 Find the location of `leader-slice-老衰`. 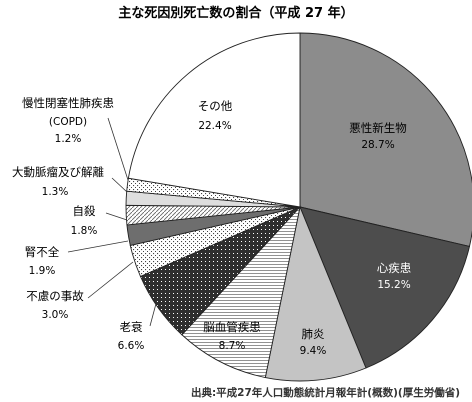

leader-slice-老衰 is located at coordinates (153, 313).